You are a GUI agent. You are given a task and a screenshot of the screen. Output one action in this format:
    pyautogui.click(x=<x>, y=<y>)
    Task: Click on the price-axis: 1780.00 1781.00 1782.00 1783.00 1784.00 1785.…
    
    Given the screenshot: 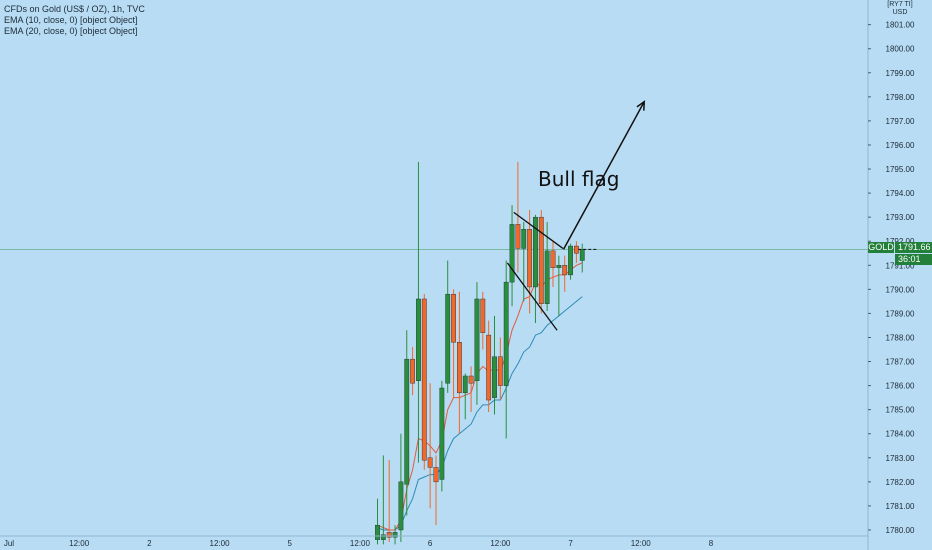 What is the action you would take?
    pyautogui.click(x=891, y=275)
    